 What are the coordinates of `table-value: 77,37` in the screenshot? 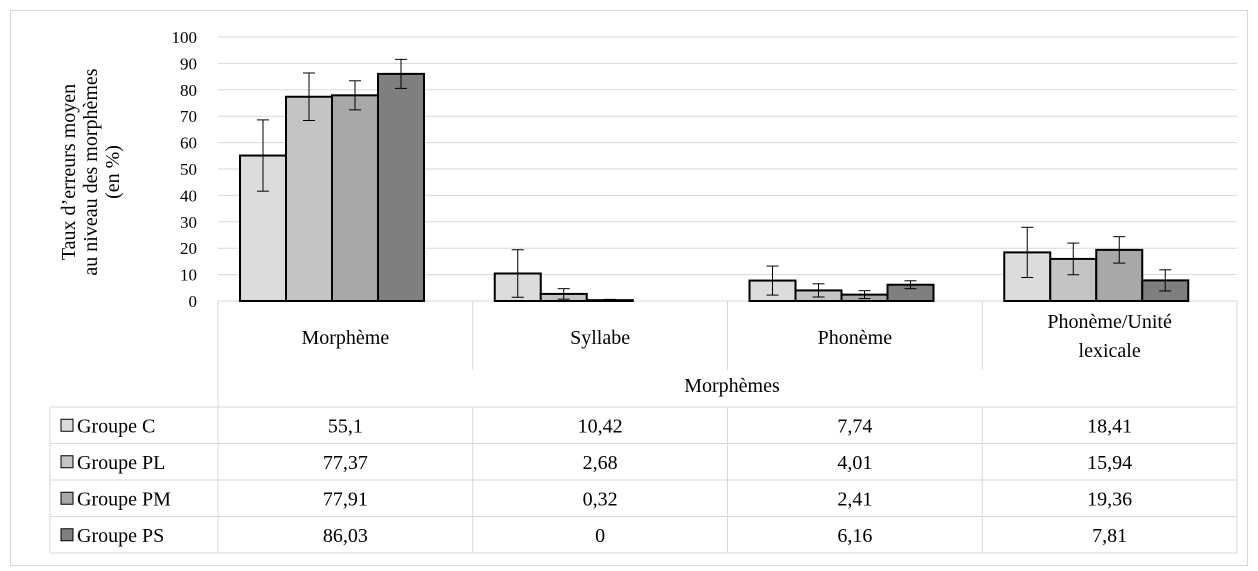 It's located at (345, 463).